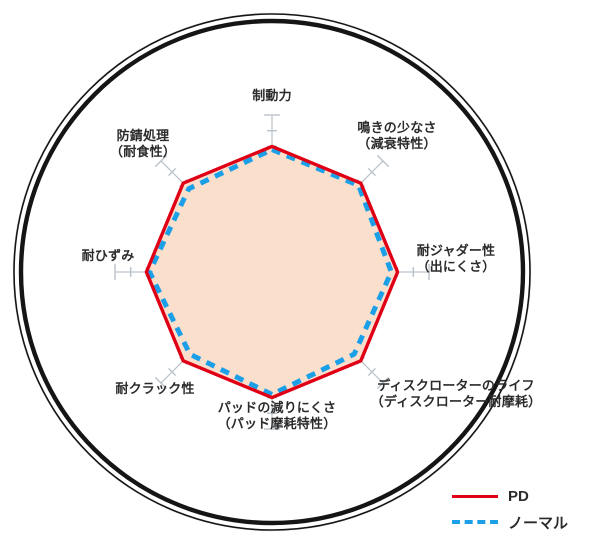  What do you see at coordinates (475, 522) in the screenshot?
I see `legend-swatch-normal-icon` at bounding box center [475, 522].